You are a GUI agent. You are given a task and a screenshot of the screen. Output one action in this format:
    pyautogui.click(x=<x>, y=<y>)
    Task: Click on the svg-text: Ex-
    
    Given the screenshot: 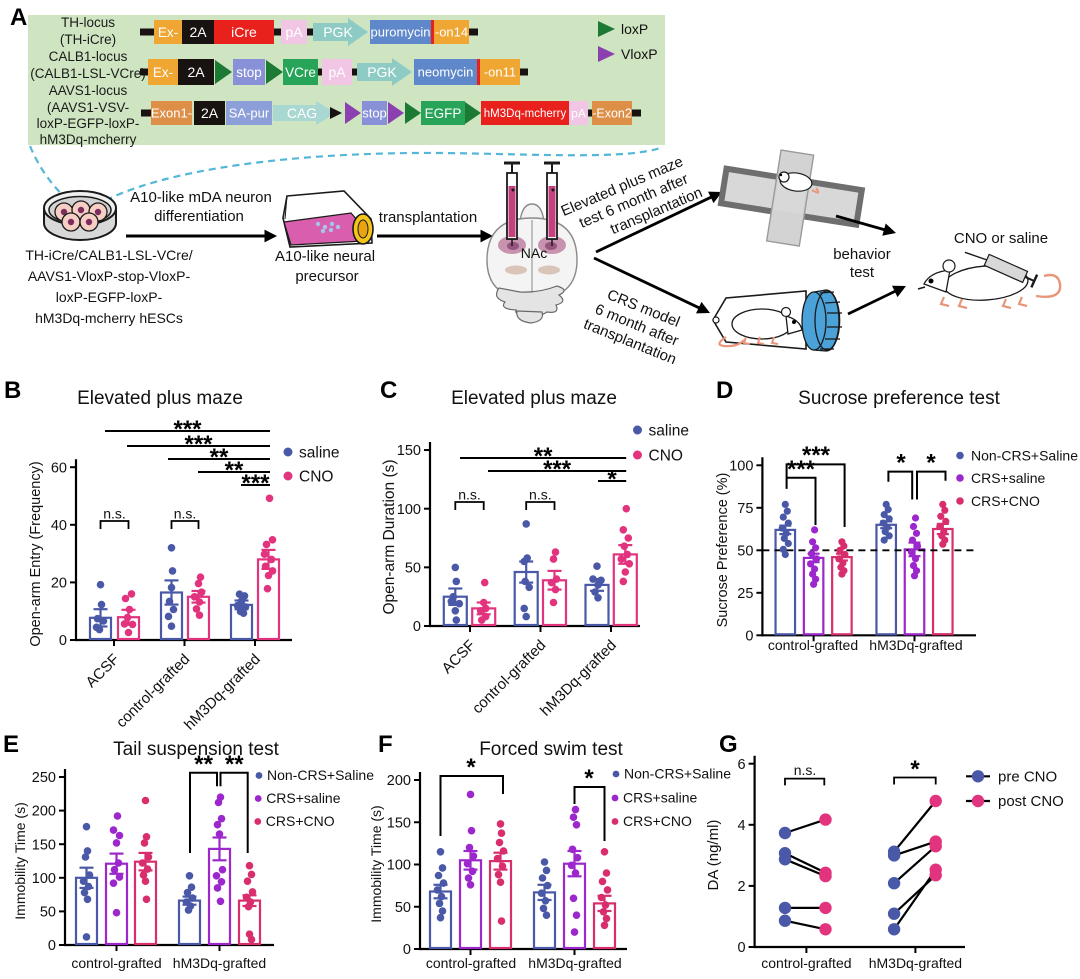 What is the action you would take?
    pyautogui.click(x=163, y=72)
    